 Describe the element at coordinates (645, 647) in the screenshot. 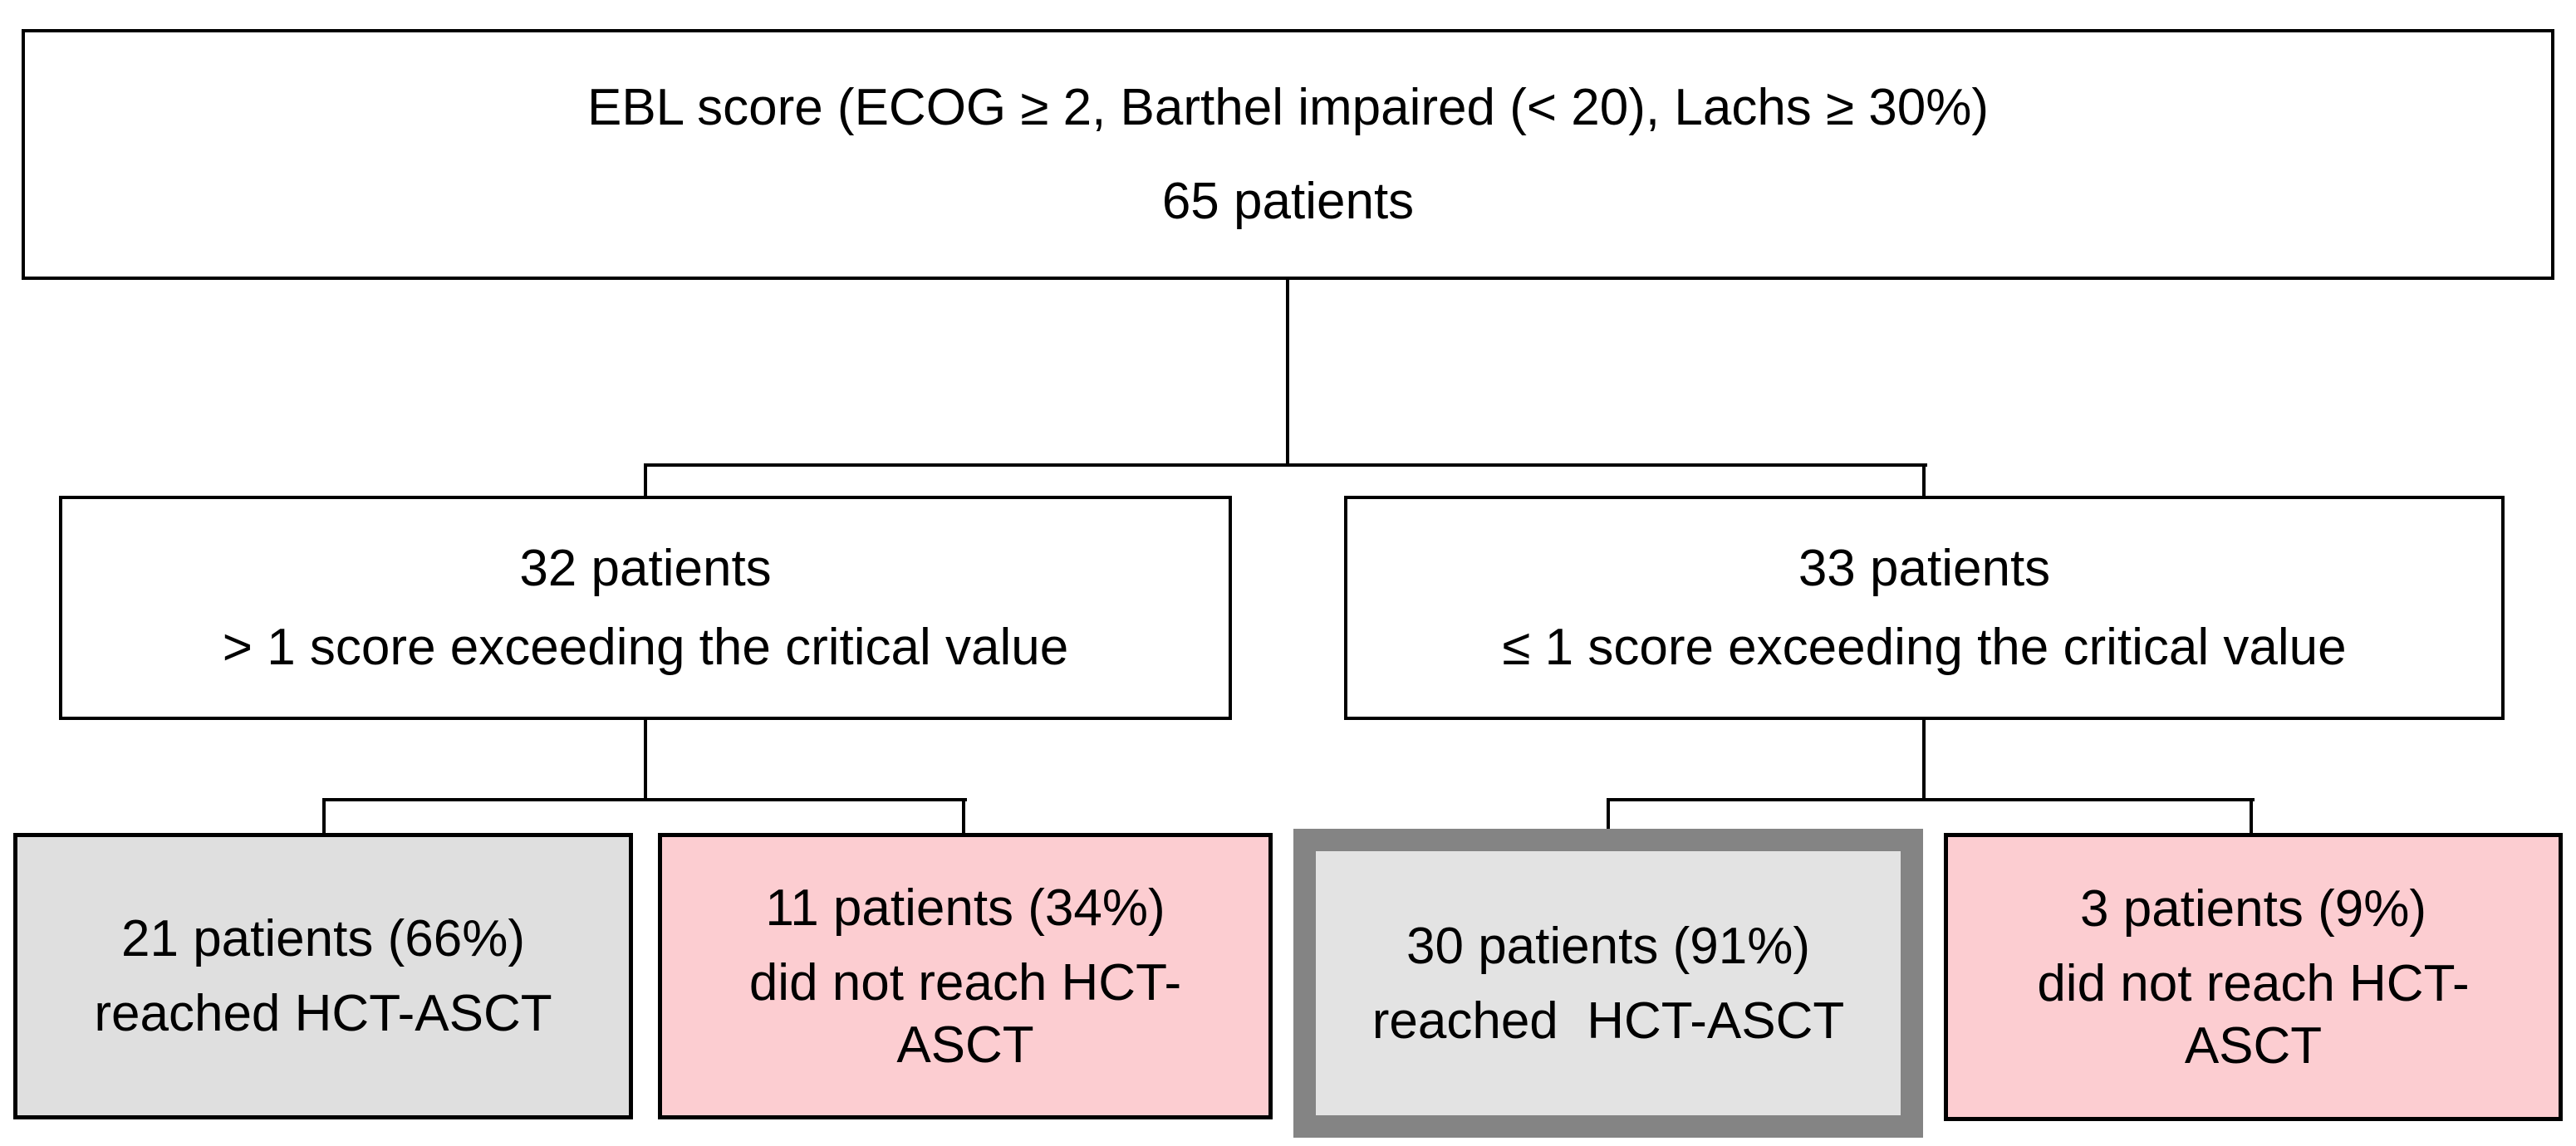

I see `node-gt1-score-label: > 1 score exceeding the critical value` at that location.